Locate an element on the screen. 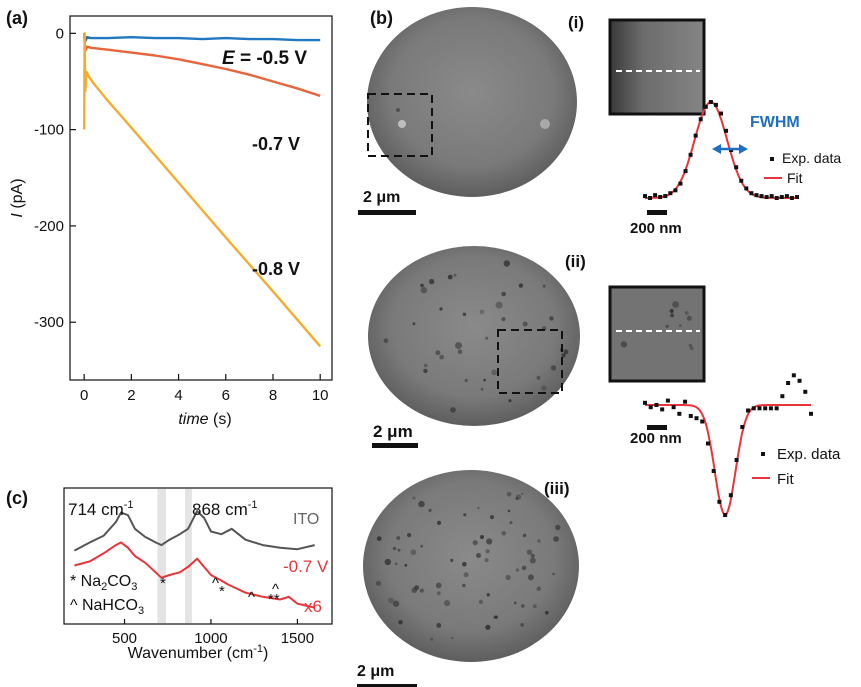  series-label-08v: -0.8 V is located at coordinates (276, 269).